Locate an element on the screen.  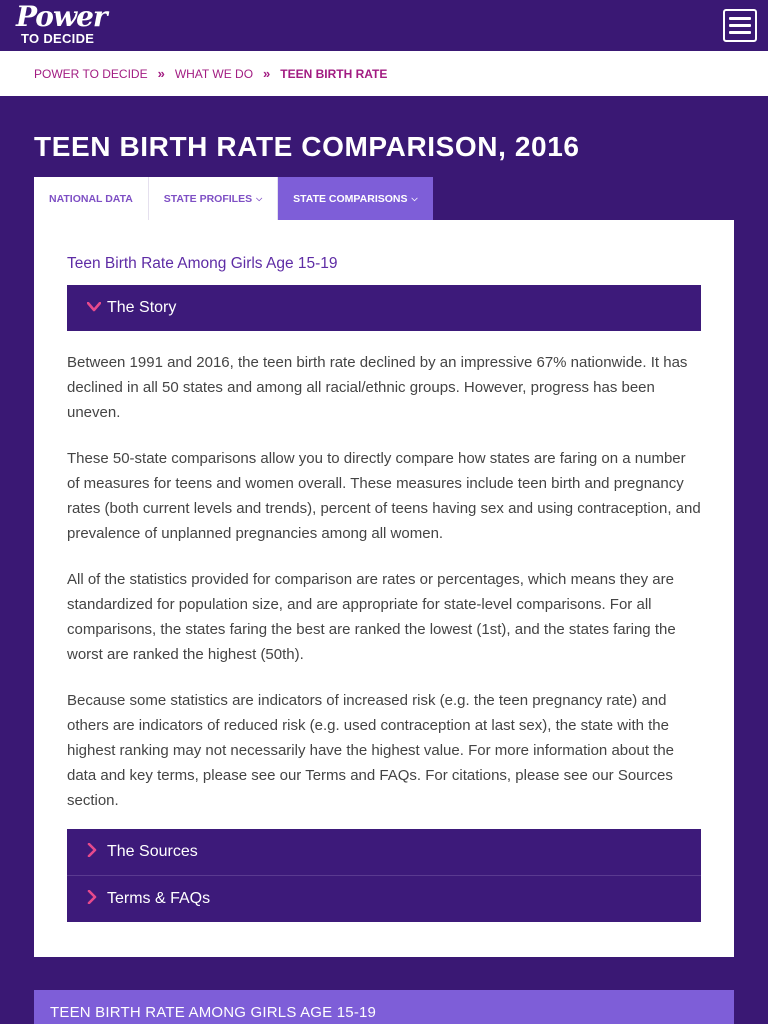
tab-label: STATE PROFILES is located at coordinates (208, 198).